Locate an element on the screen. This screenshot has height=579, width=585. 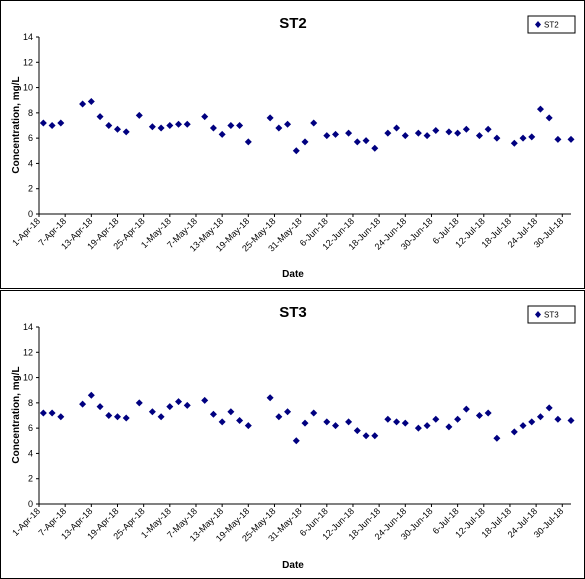
legend: ST2 is located at coordinates (551, 24).